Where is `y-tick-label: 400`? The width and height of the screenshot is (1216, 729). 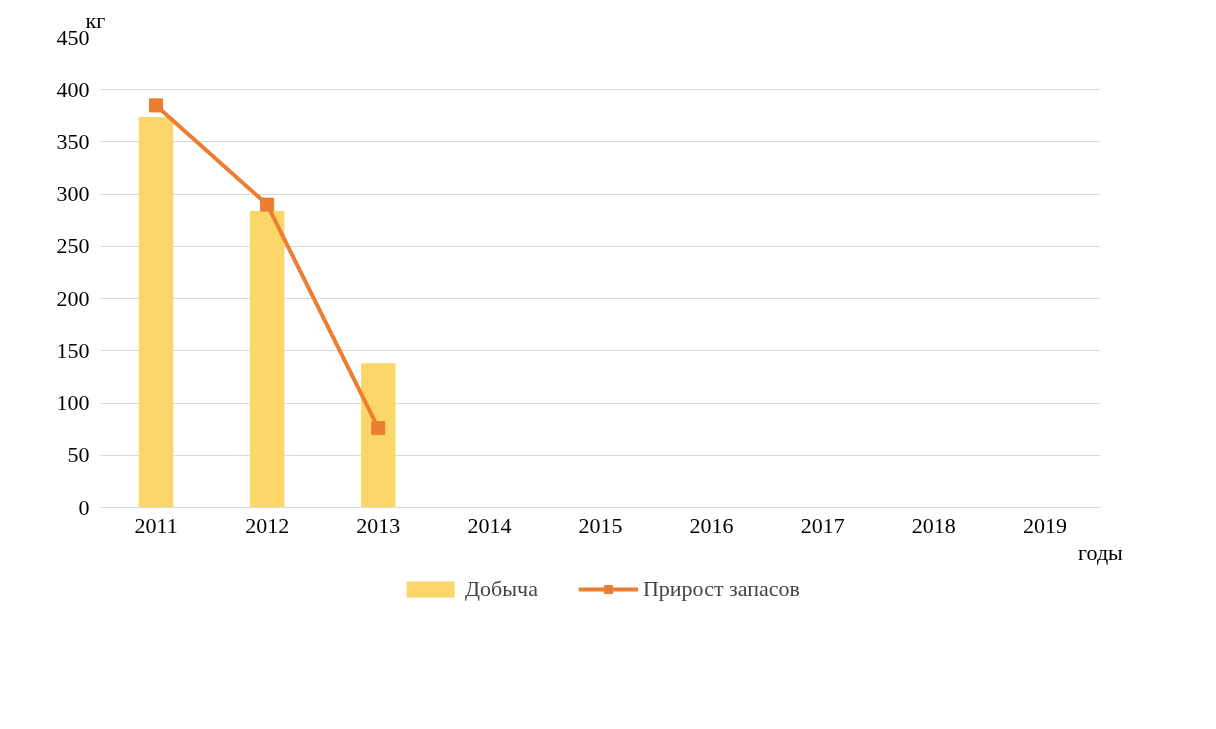
y-tick-label: 400 is located at coordinates (73, 89).